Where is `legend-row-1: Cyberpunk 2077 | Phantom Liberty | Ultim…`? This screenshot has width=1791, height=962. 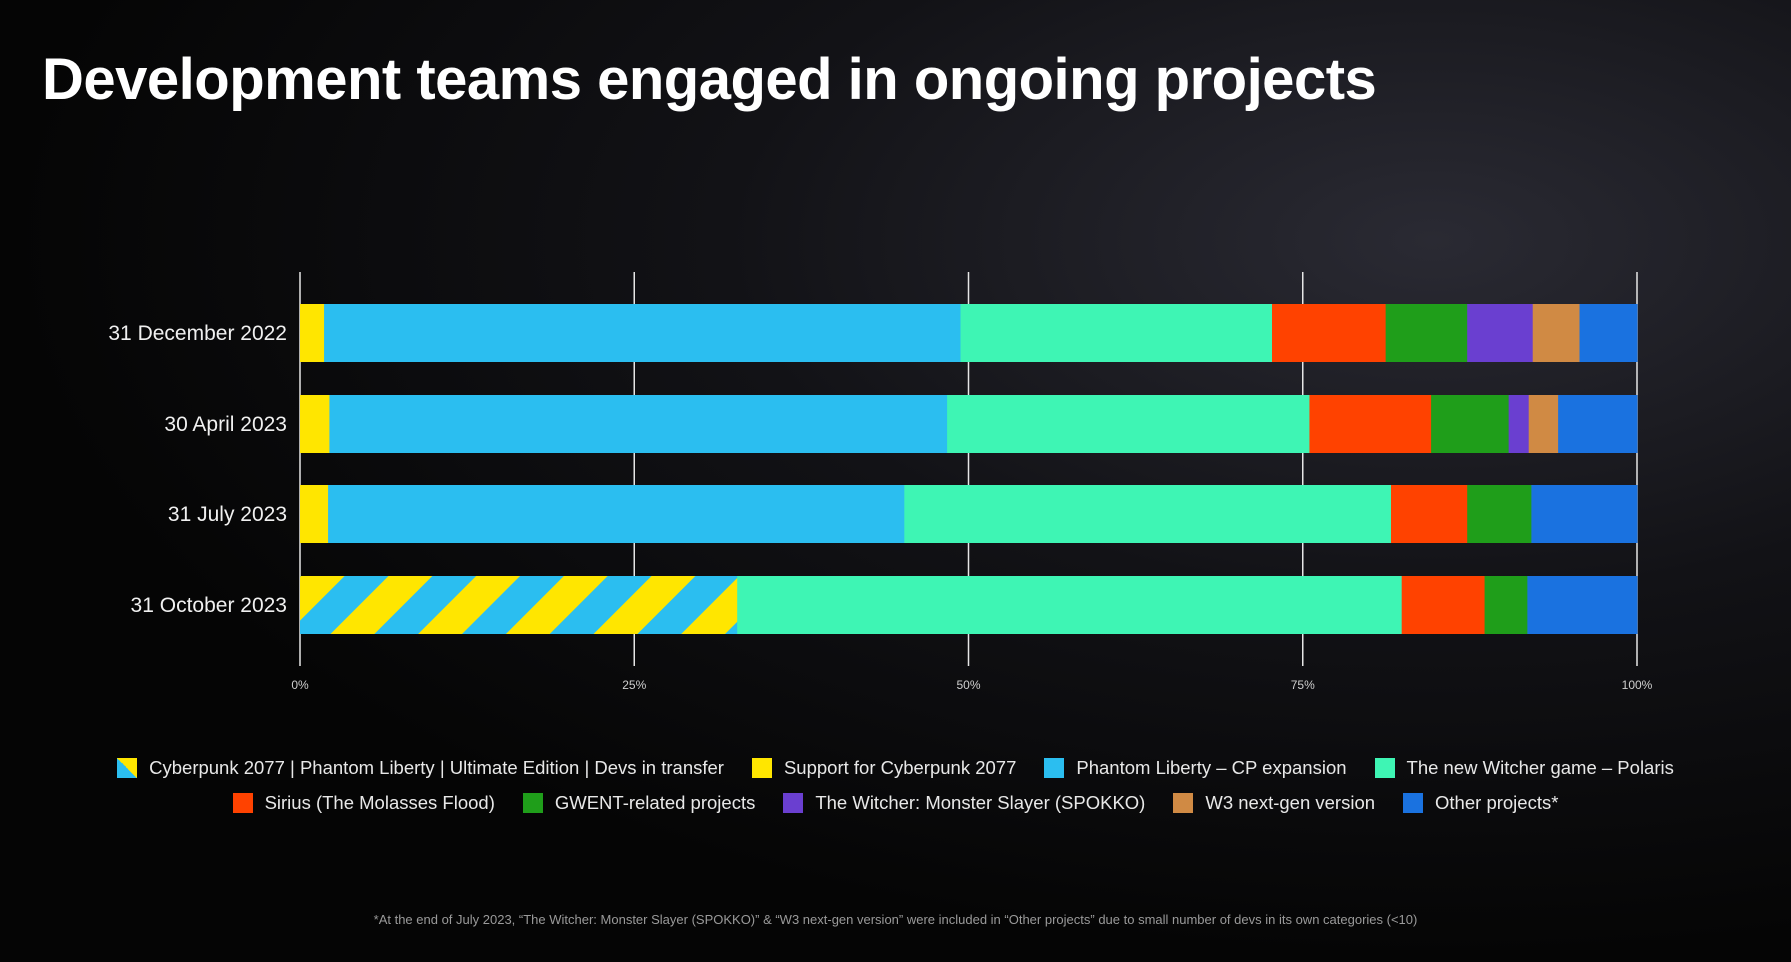 legend-row-1: Cyberpunk 2077 | Phantom Liberty | Ultim… is located at coordinates (895, 768).